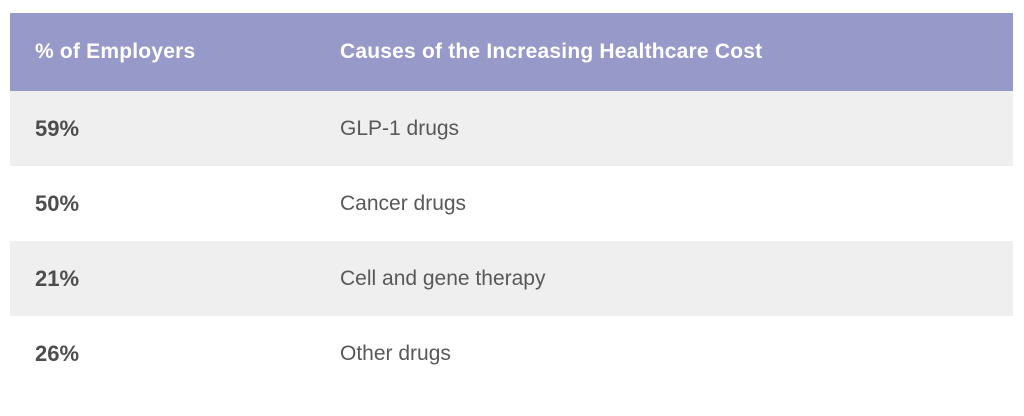 The width and height of the screenshot is (1024, 416). I want to click on header-cell-causes: Causes of the Increasing Healthcare Cost, so click(551, 51).